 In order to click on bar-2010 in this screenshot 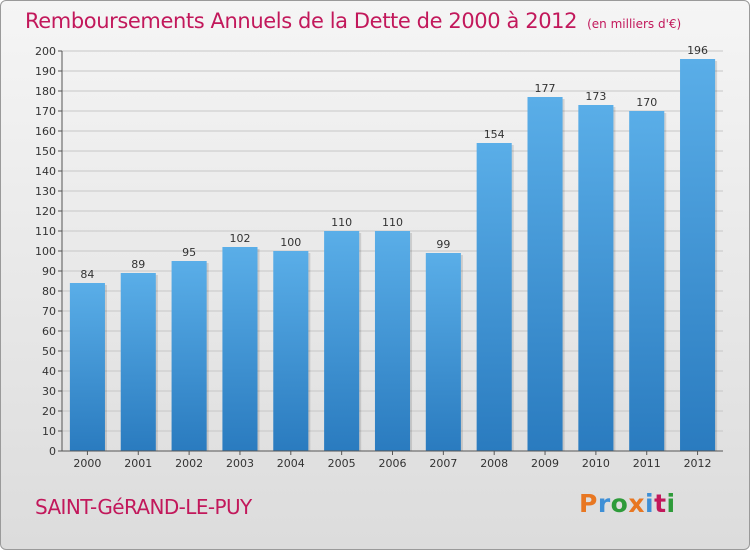, I will do `click(596, 278)`.